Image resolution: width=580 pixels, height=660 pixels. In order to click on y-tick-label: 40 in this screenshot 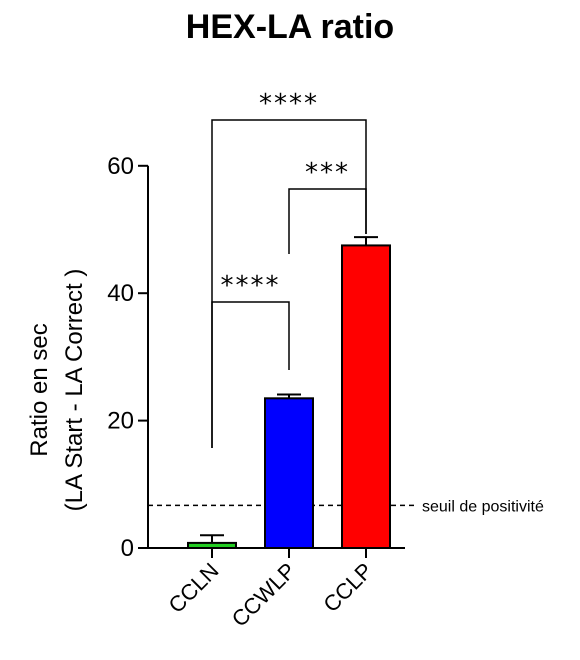, I will do `click(120, 293)`.